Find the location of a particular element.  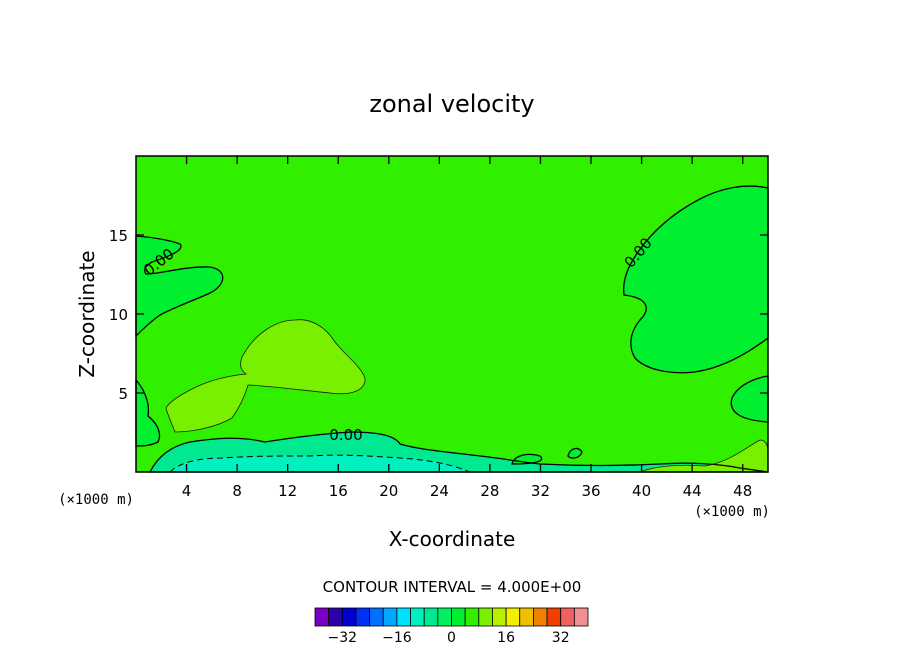

colorbar-tick-label: 0 is located at coordinates (451, 638).